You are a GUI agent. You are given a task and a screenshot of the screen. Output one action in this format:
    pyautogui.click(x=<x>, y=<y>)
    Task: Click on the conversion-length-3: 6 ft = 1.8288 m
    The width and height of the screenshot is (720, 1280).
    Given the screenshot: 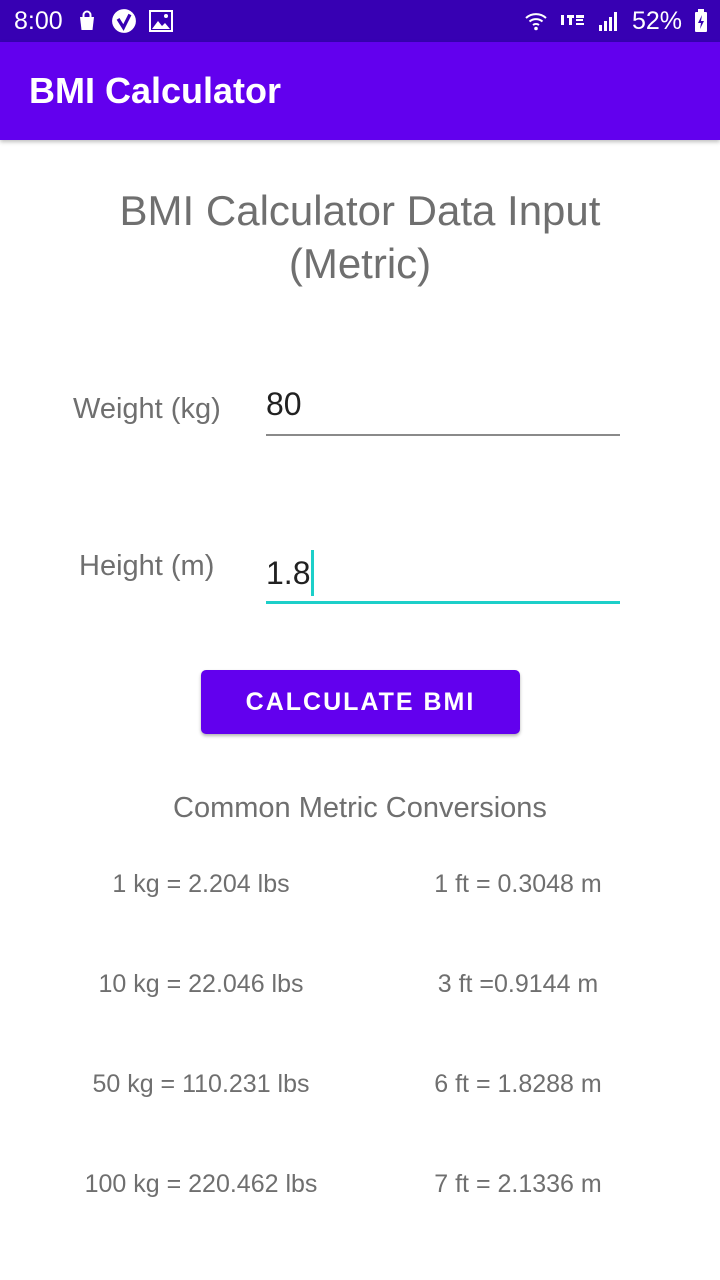 What is the action you would take?
    pyautogui.click(x=518, y=1084)
    